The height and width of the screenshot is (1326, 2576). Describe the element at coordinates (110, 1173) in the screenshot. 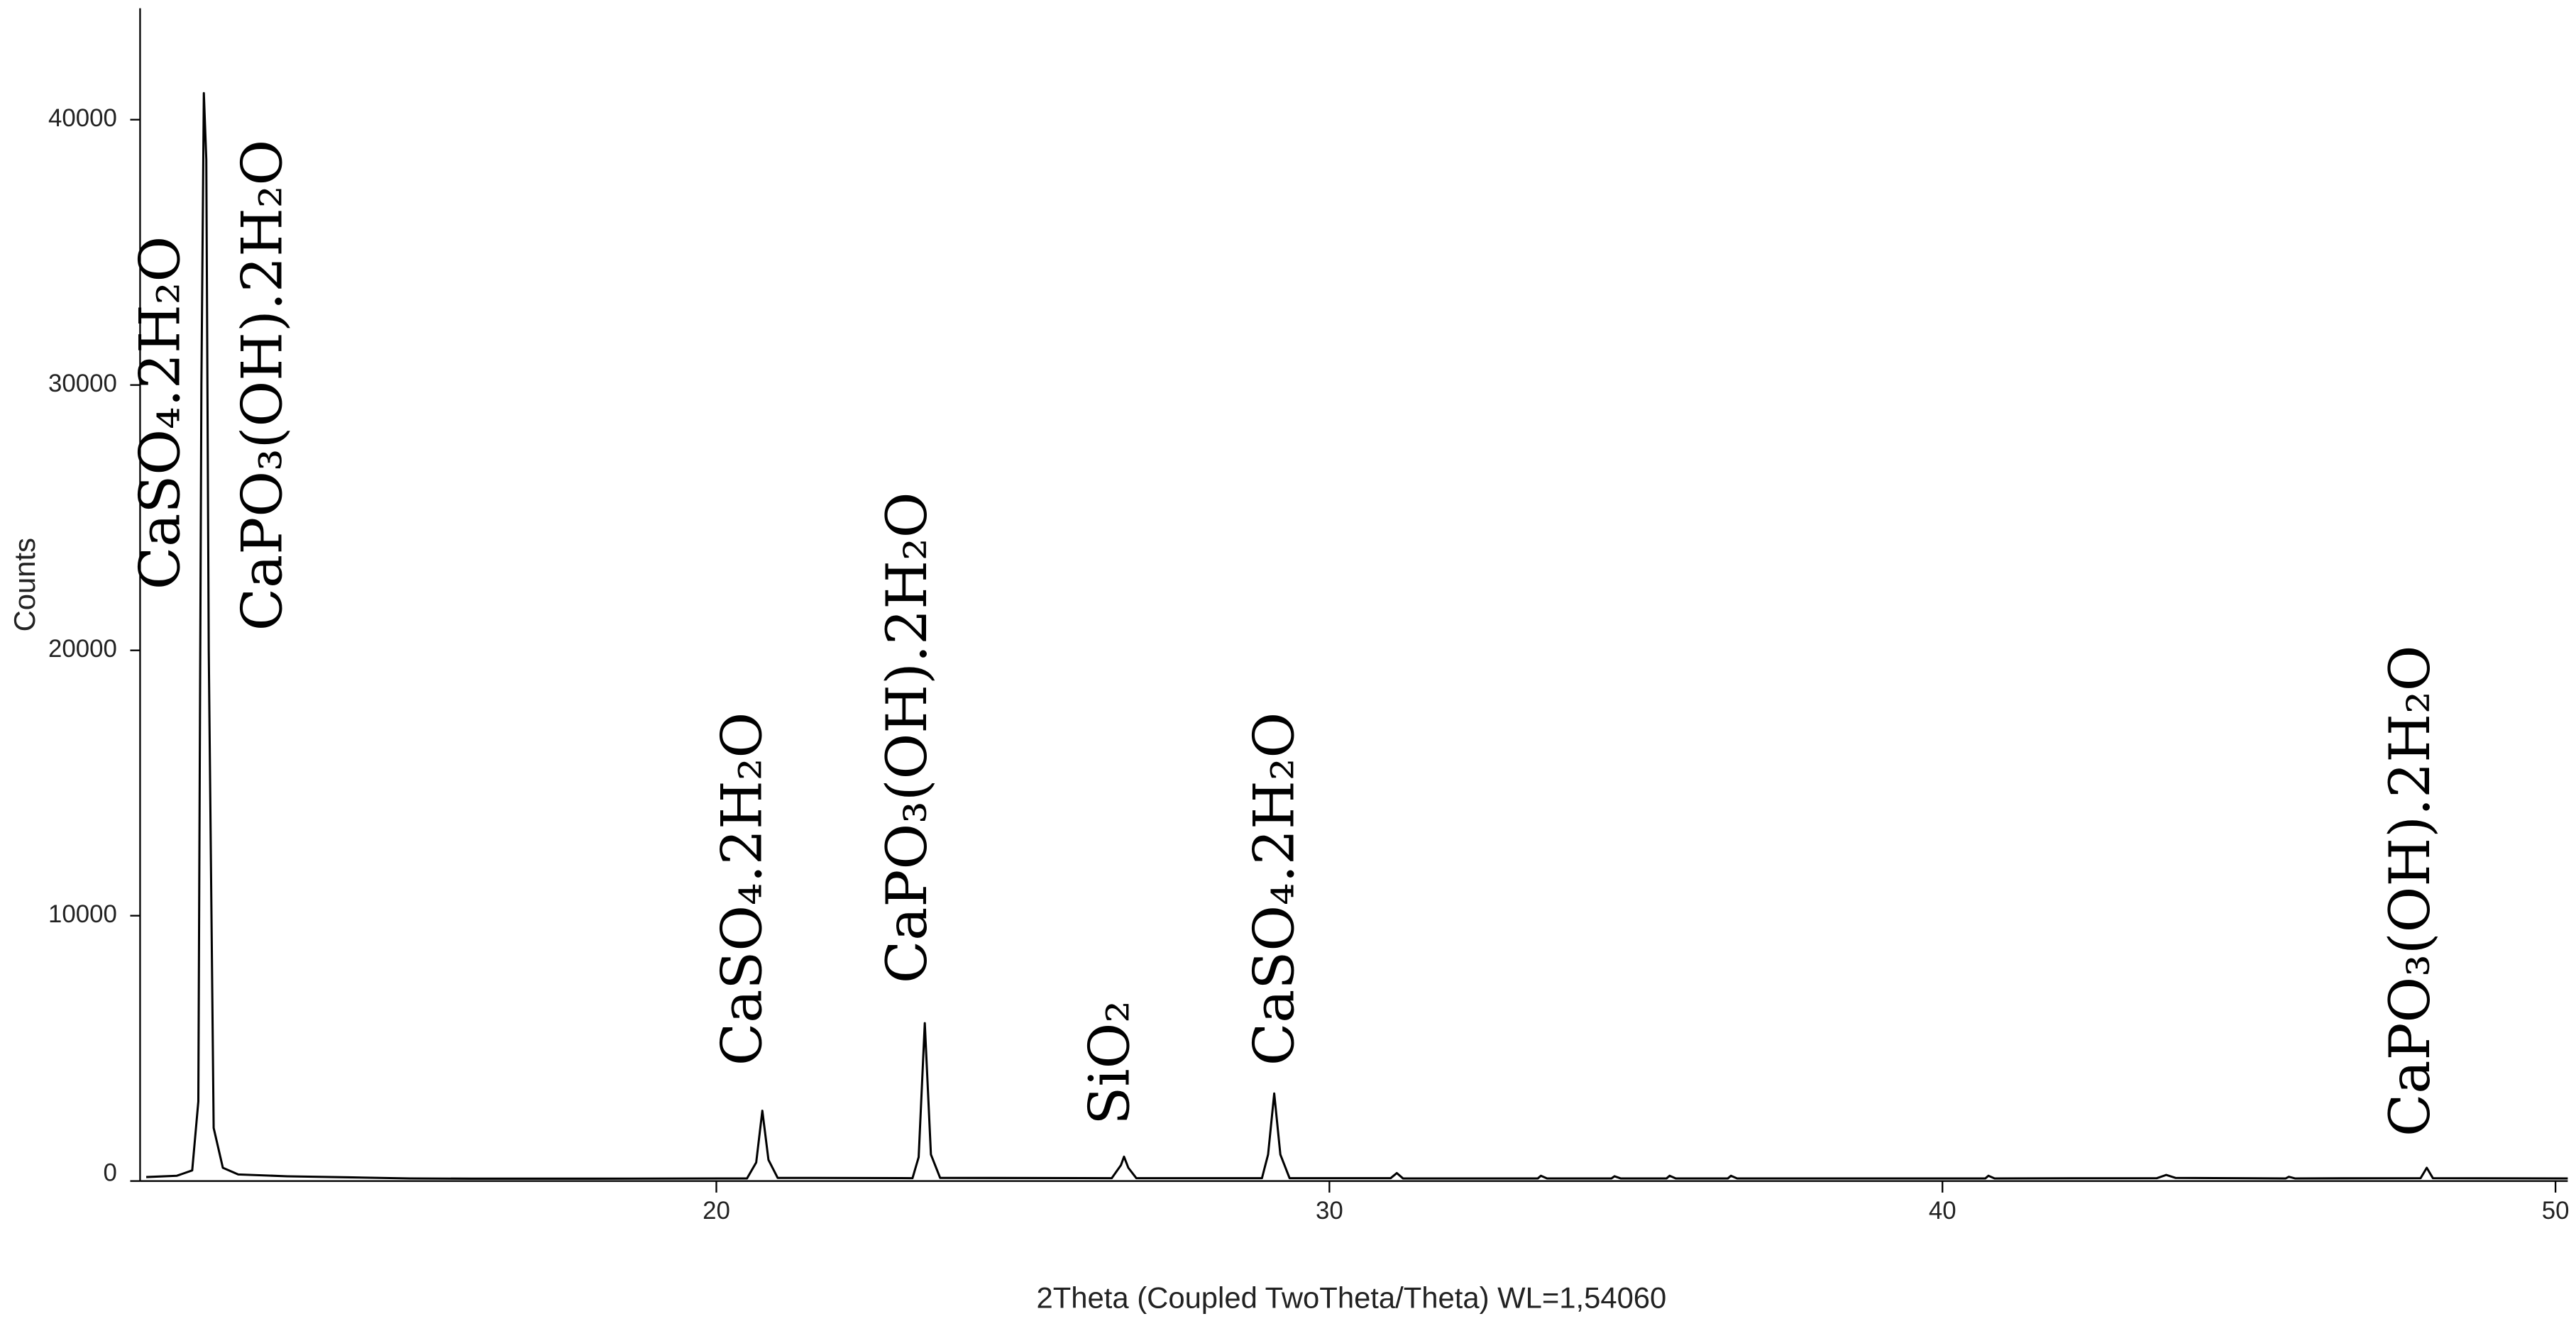

I see `y-tick-label: 0` at that location.